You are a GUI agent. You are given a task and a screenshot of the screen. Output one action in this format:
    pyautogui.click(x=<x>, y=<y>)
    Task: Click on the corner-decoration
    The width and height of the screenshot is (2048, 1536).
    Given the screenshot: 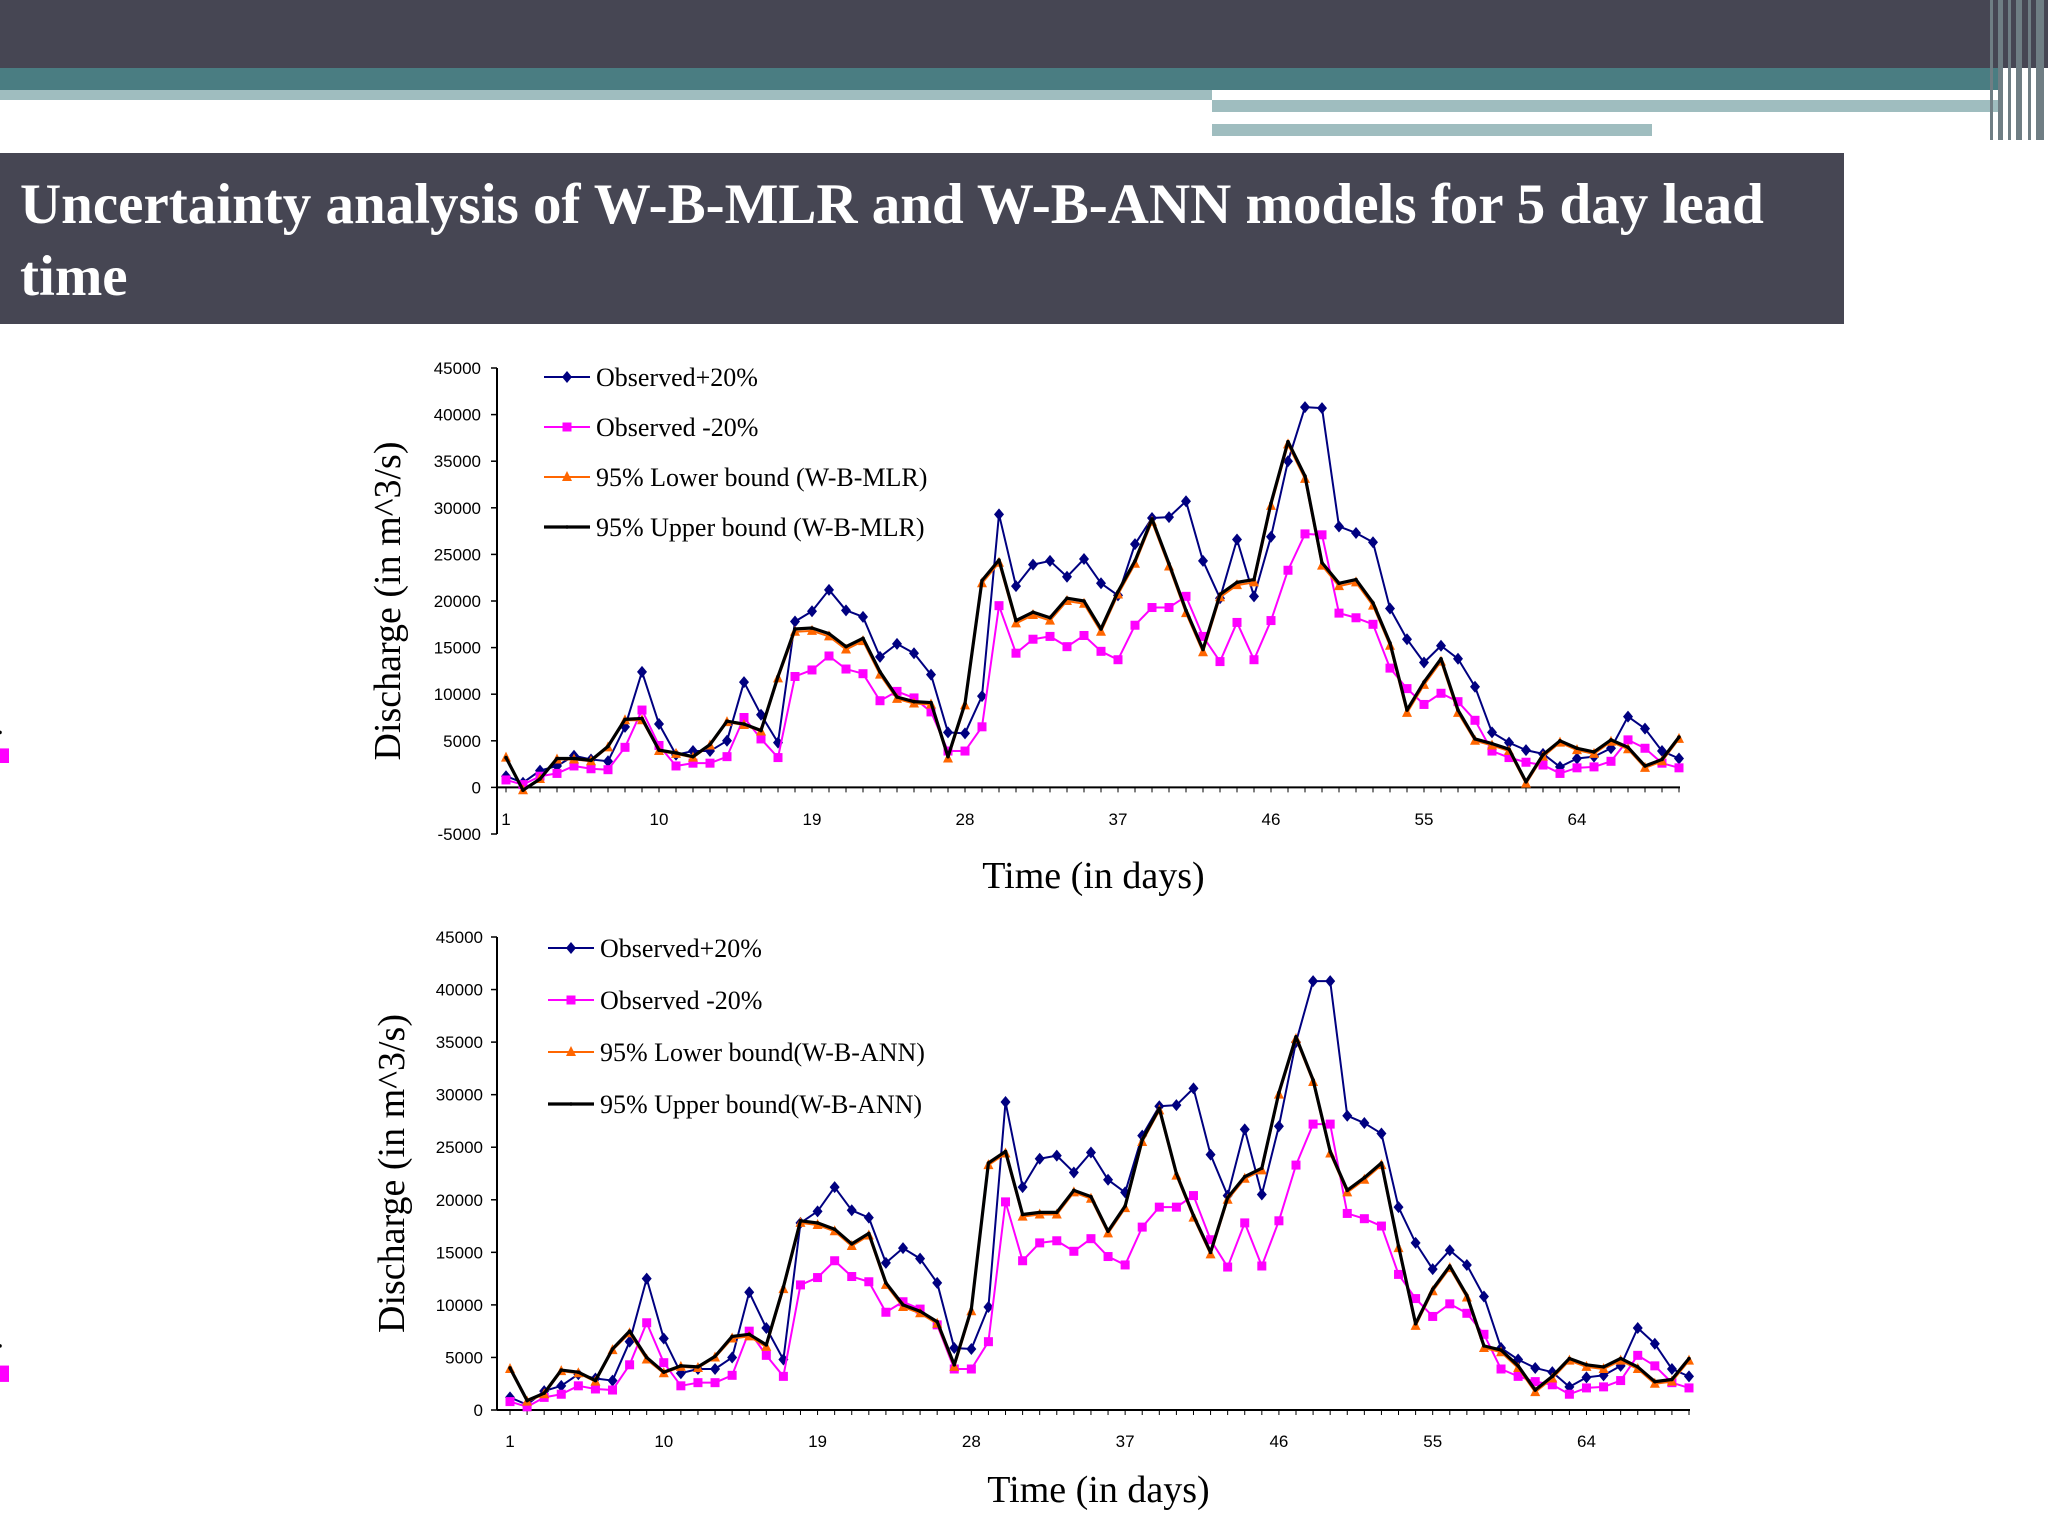 What is the action you would take?
    pyautogui.click(x=2016, y=70)
    